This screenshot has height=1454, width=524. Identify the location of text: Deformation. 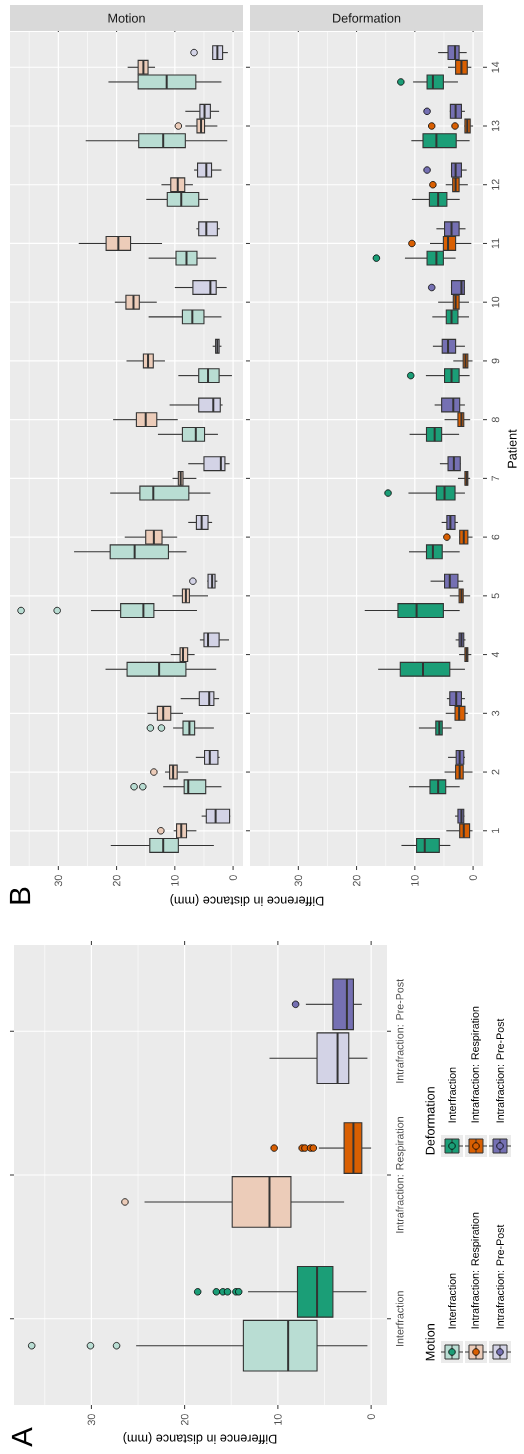
(430, 1121).